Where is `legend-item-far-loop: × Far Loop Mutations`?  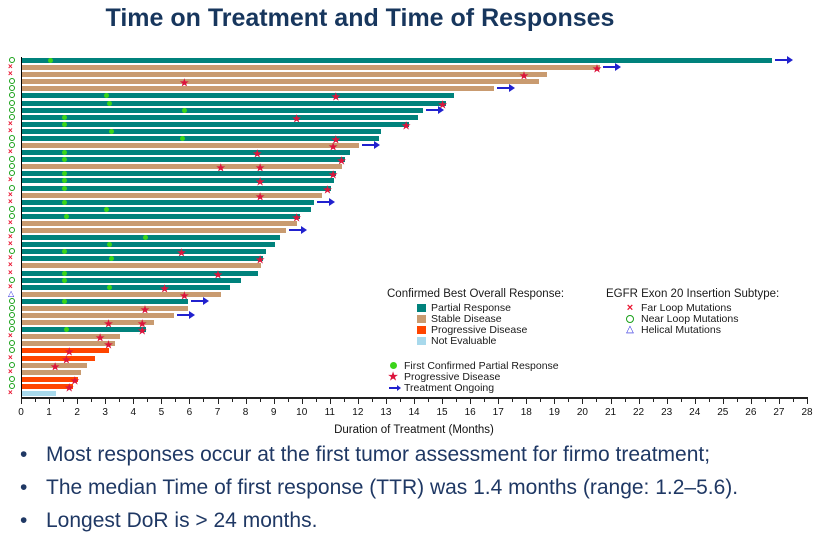 legend-item-far-loop: × Far Loop Mutations is located at coordinates (701, 308).